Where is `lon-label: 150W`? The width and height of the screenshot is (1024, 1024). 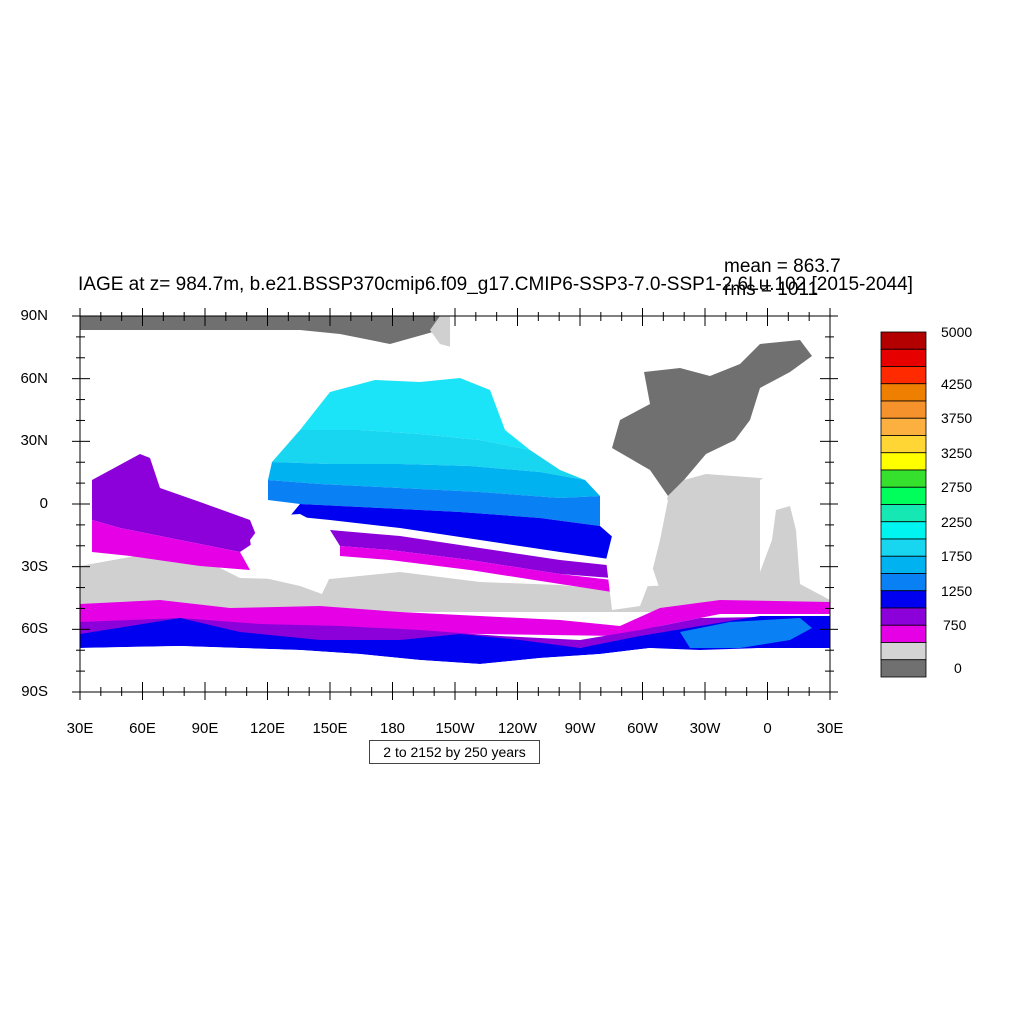 lon-label: 150W is located at coordinates (455, 728).